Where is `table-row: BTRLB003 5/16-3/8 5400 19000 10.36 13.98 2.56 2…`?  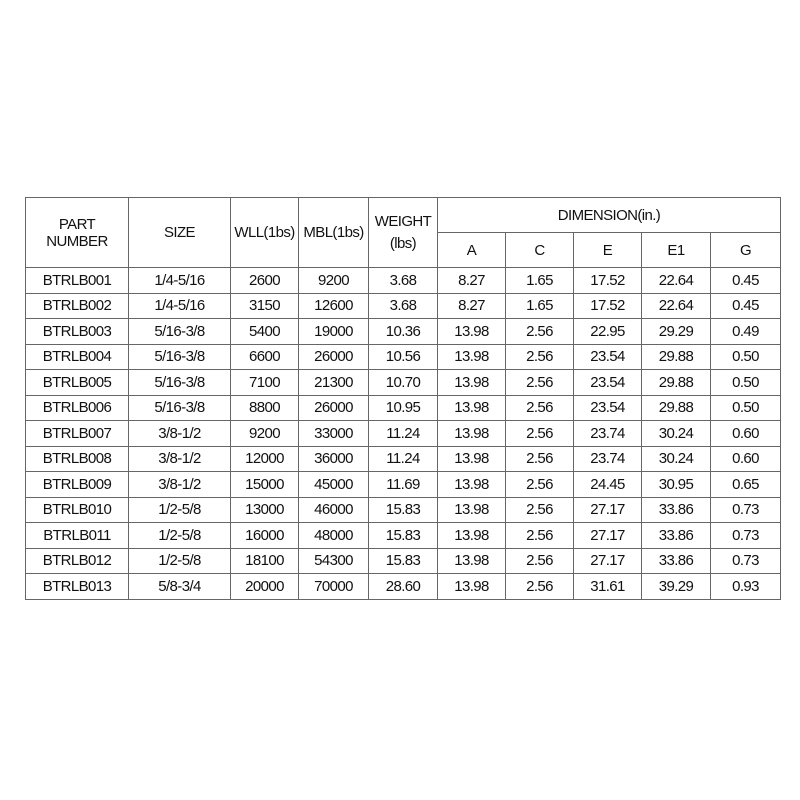
table-row: BTRLB003 5/16-3/8 5400 19000 10.36 13.98 2.56 2… is located at coordinates (403, 331).